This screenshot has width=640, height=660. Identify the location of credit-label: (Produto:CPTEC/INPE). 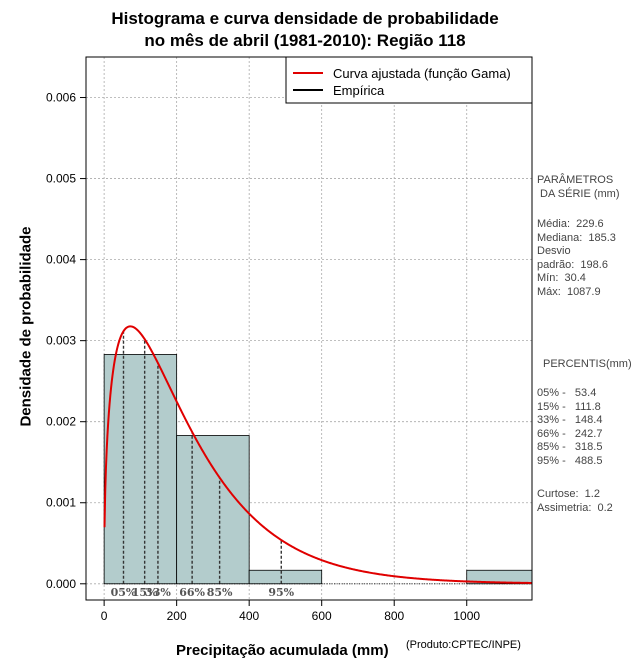
(463, 645).